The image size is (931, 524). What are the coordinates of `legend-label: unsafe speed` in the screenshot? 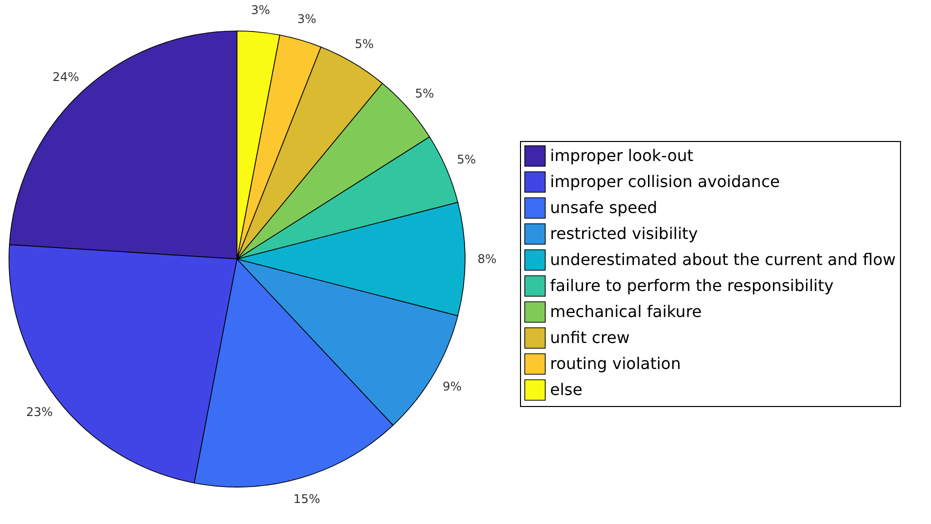 It's located at (604, 207).